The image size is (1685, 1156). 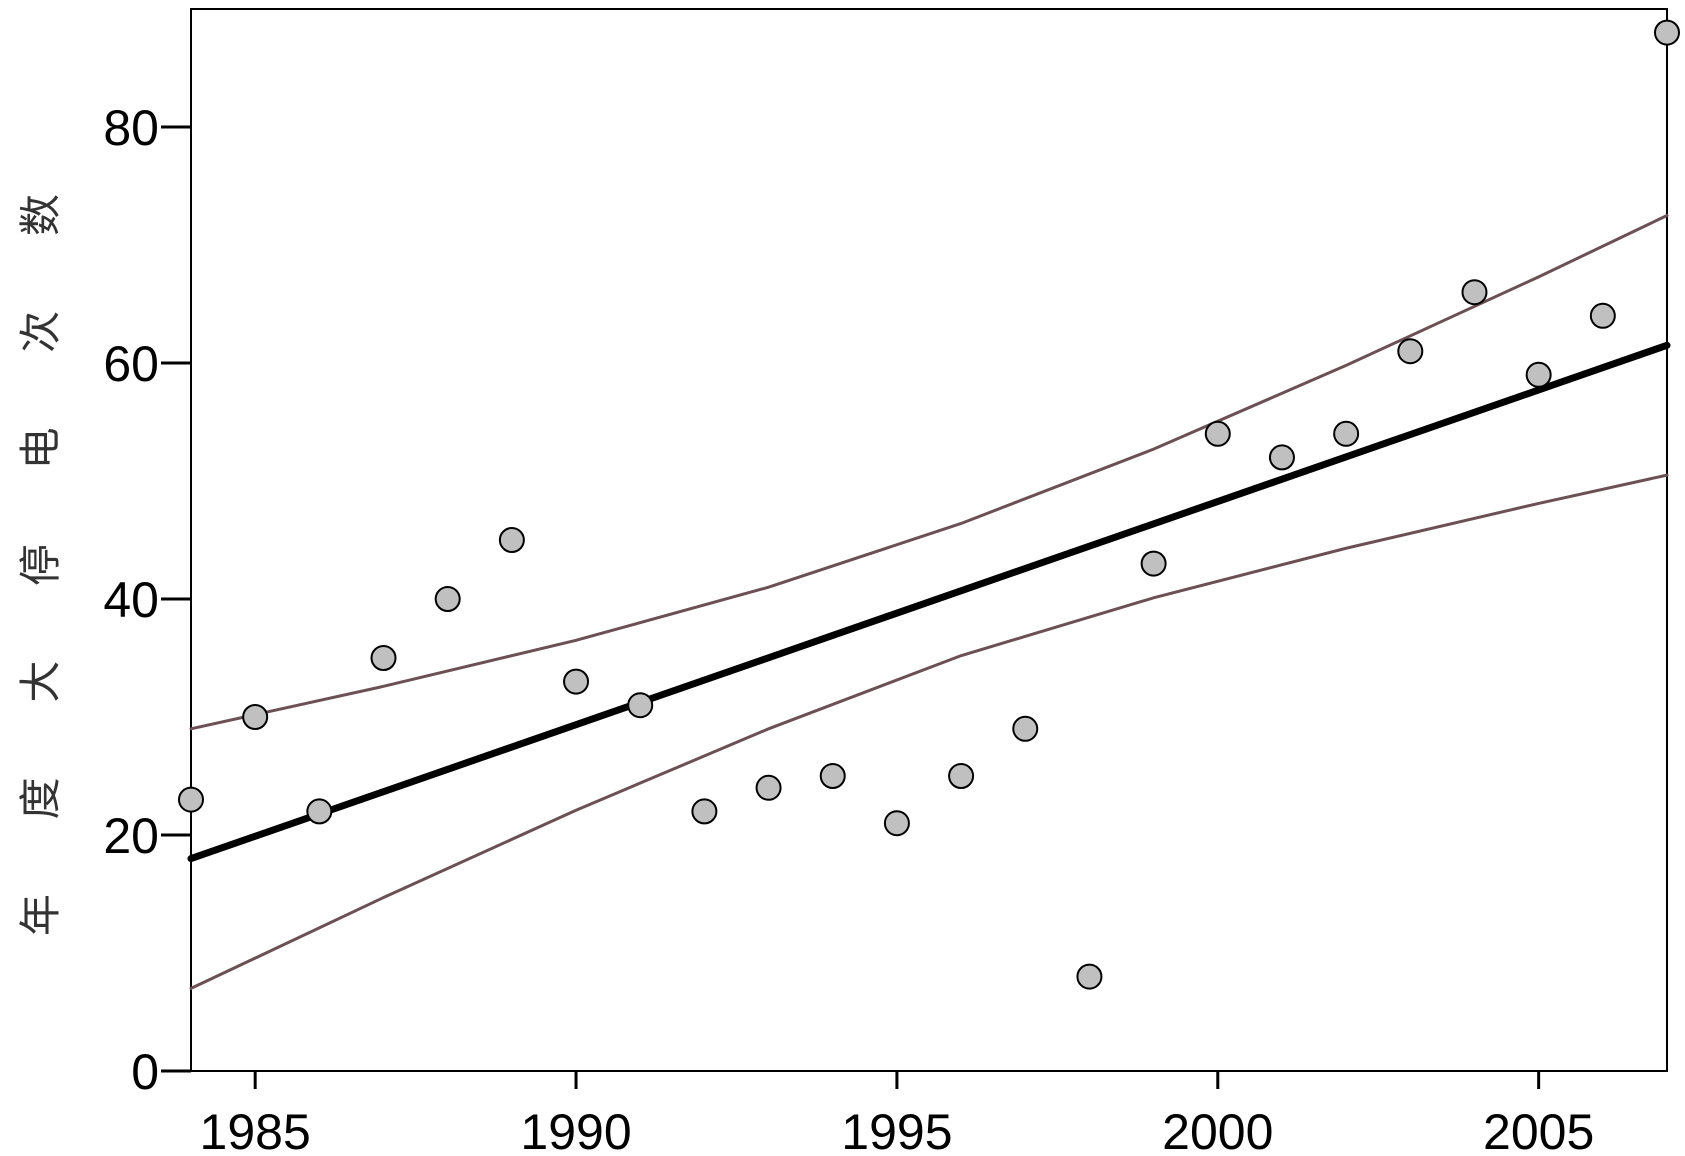 I want to click on y-tick-label: 60, so click(x=131, y=364).